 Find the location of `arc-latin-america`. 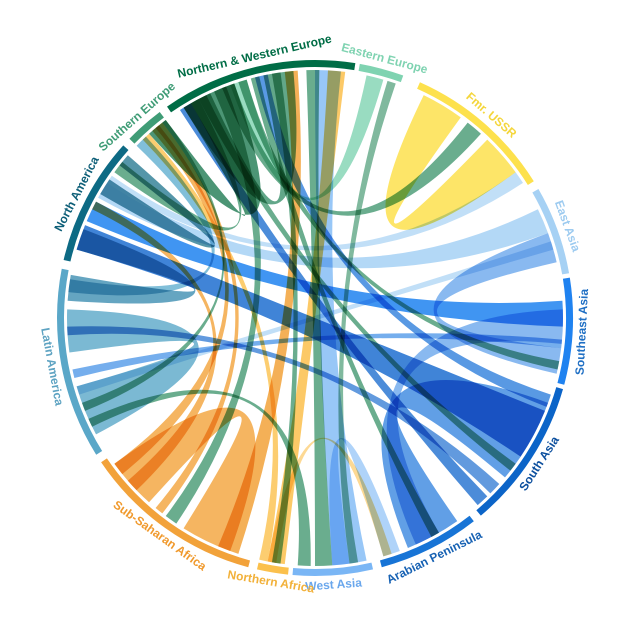

arc-latin-america is located at coordinates (79, 361).